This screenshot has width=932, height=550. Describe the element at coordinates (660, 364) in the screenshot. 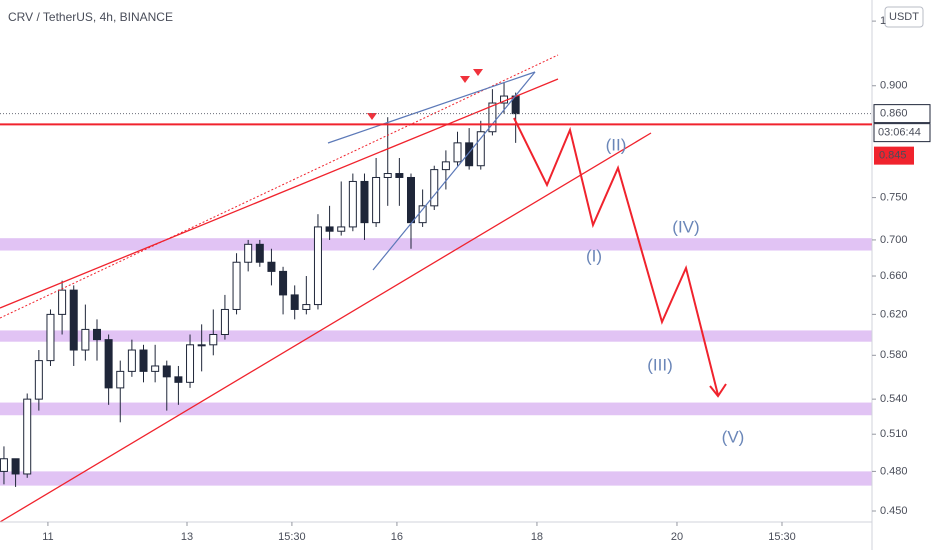

I see `wave-label: (III)` at that location.